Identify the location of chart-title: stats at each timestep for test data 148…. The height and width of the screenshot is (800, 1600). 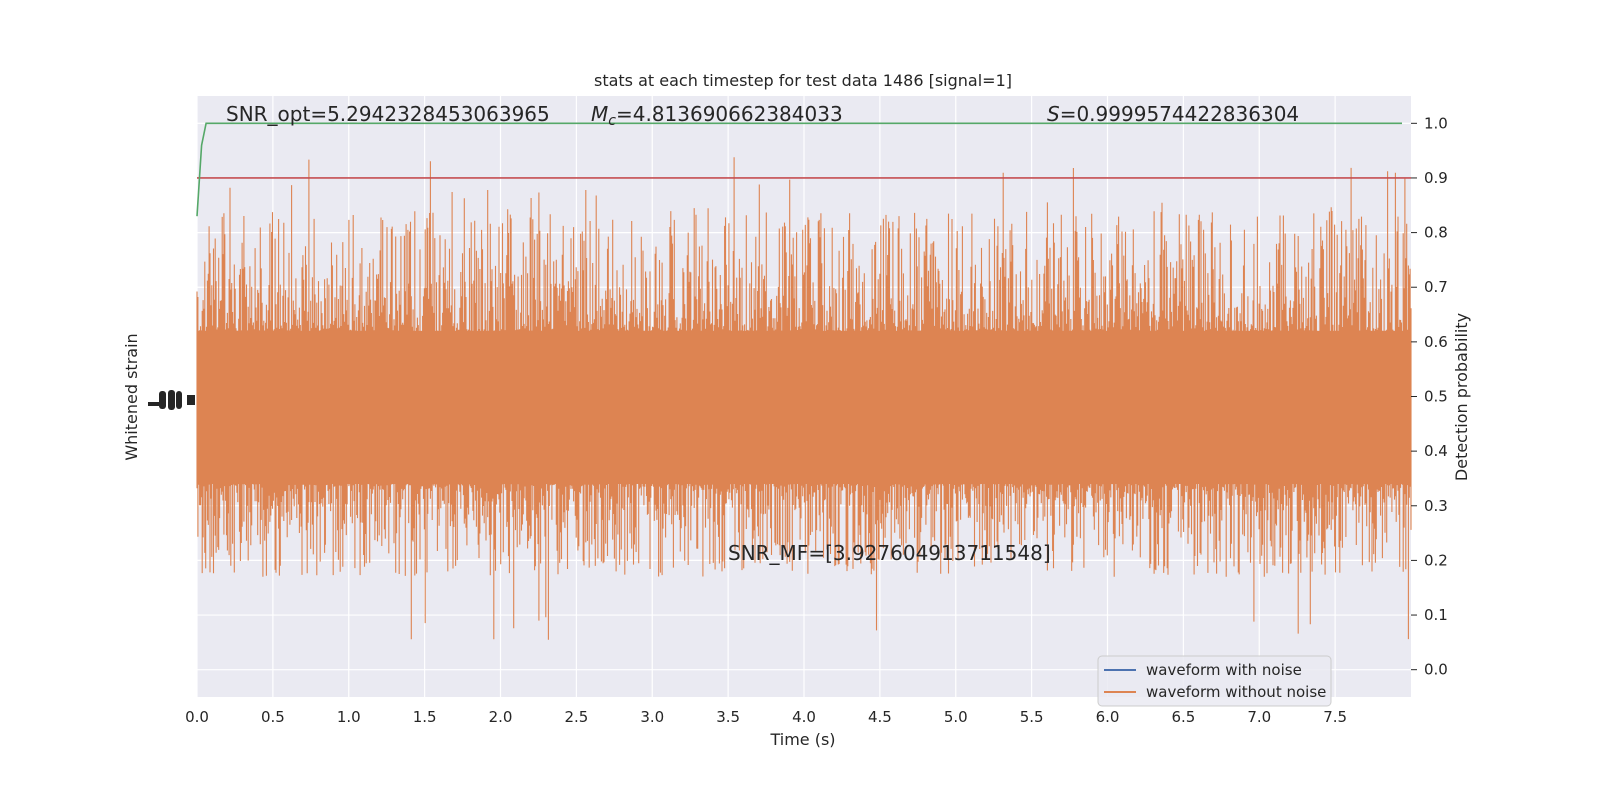
(803, 80).